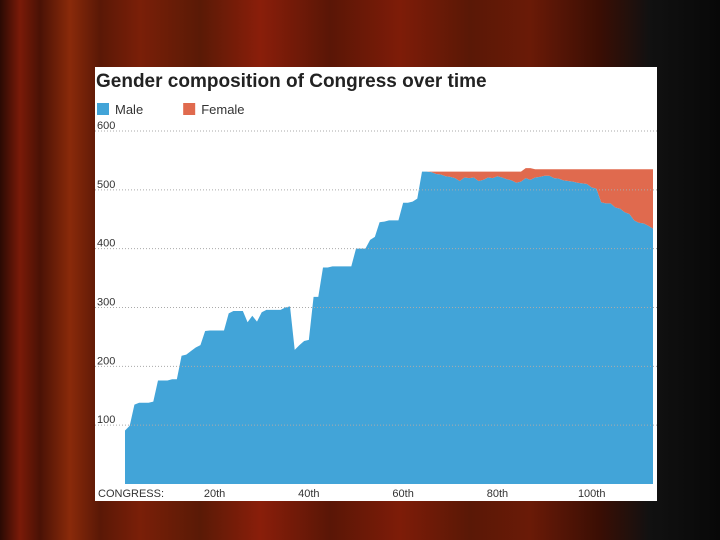 The image size is (720, 540). What do you see at coordinates (106, 420) in the screenshot?
I see `y-tick-label: 100` at bounding box center [106, 420].